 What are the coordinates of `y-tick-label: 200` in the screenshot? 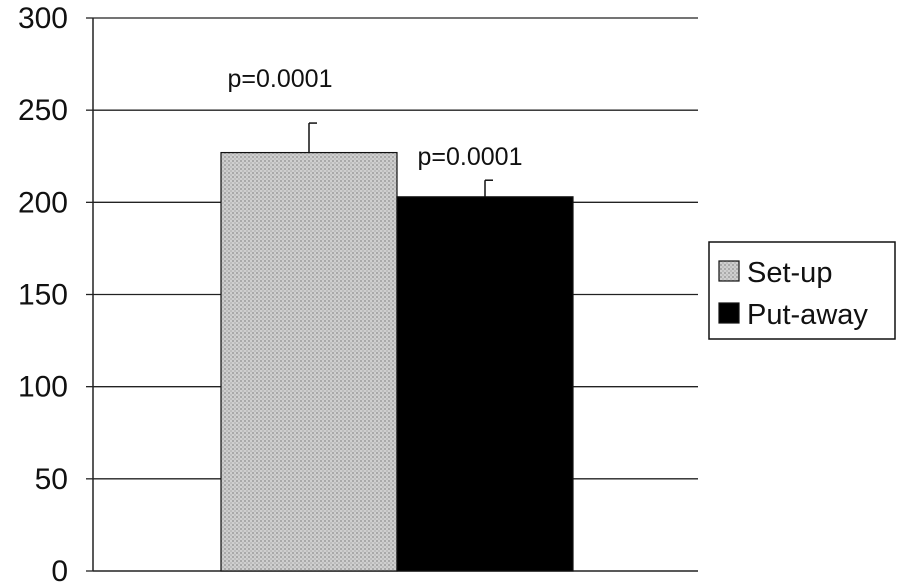 It's located at (43, 202).